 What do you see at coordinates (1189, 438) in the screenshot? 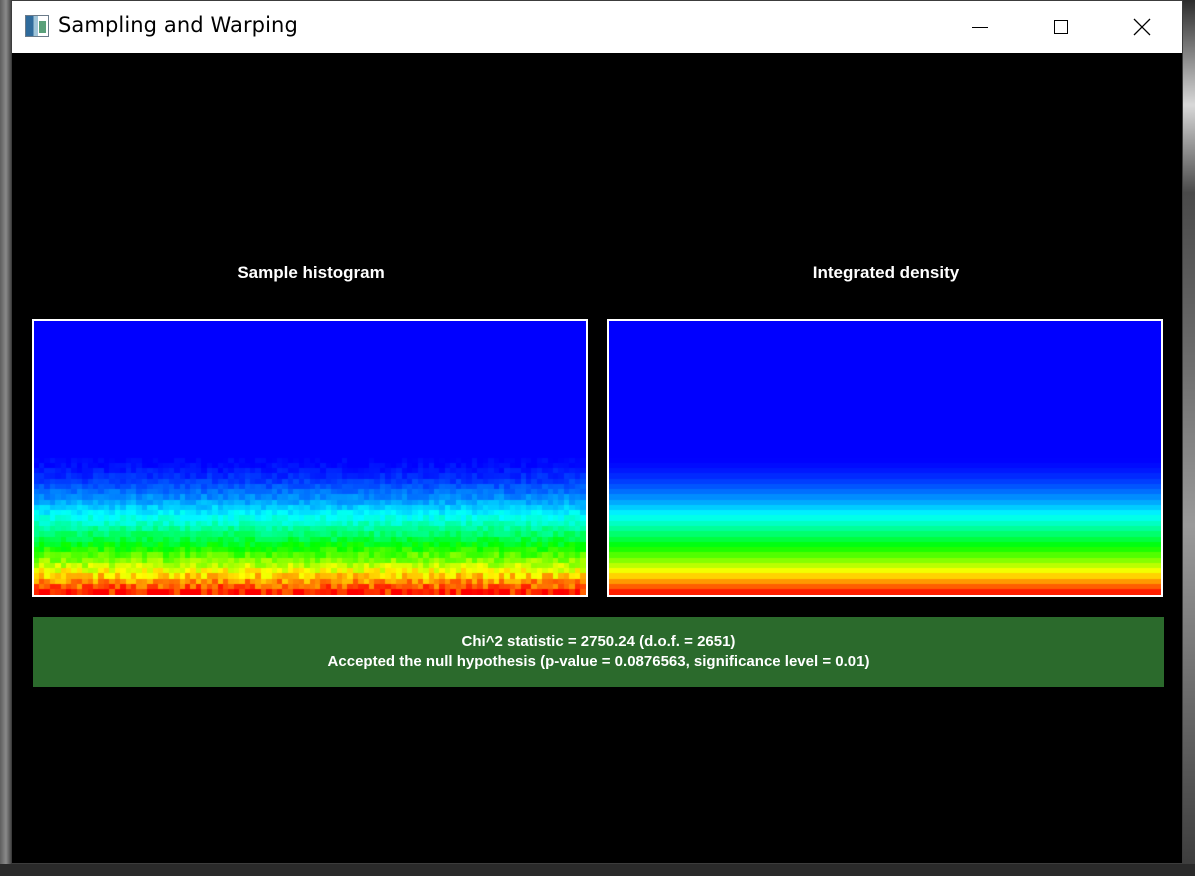
I see `desktop-background` at bounding box center [1189, 438].